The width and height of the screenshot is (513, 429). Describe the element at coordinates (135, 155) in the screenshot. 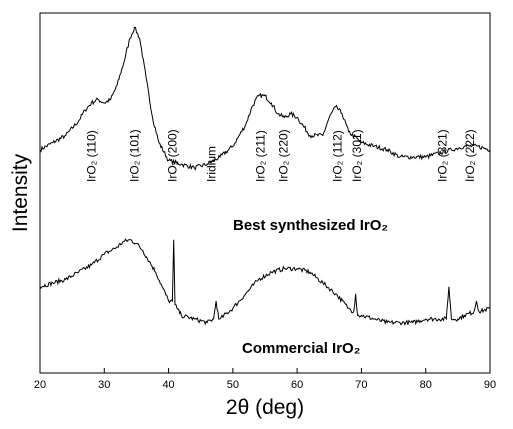

I see `peak-label: IrO₂ (101)` at that location.